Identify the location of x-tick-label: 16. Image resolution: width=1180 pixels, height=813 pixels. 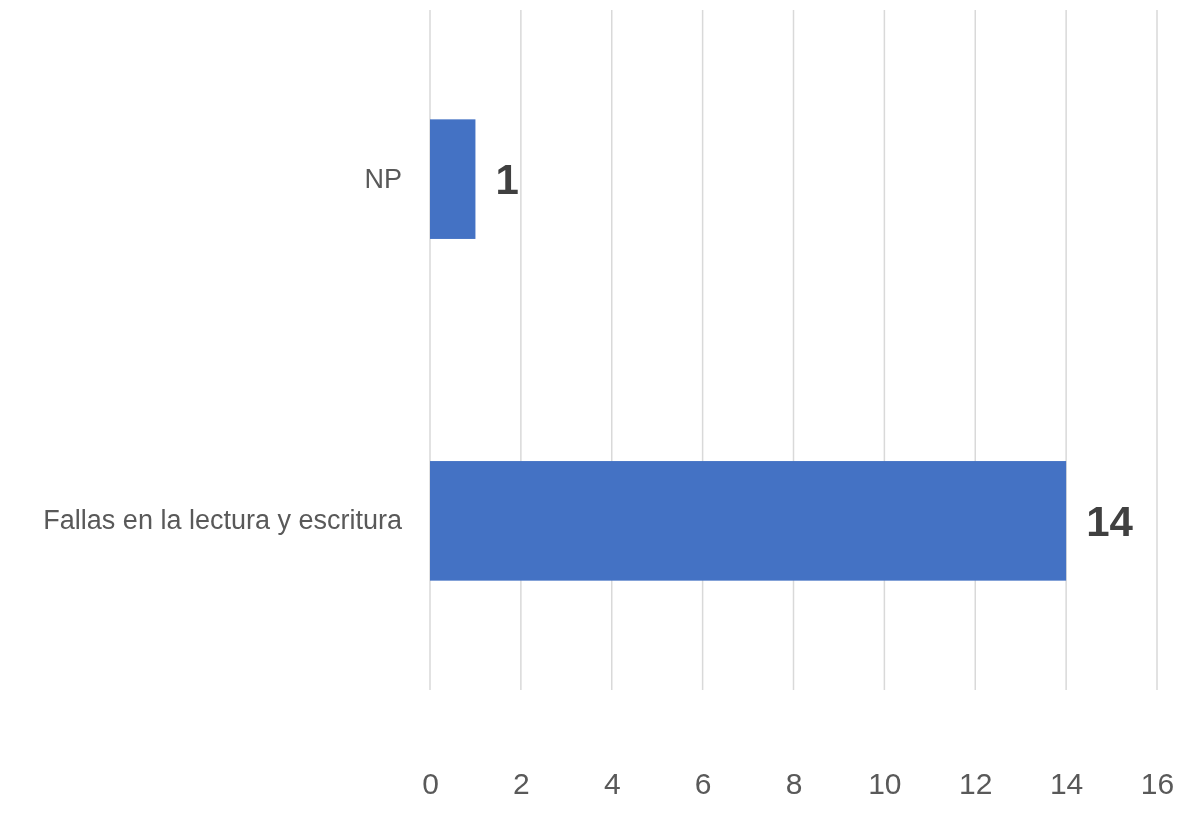
(1157, 784).